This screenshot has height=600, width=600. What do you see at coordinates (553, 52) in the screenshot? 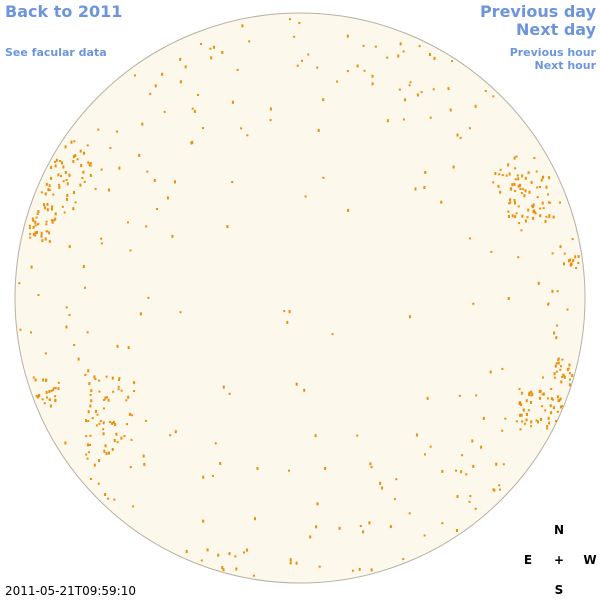
I see `previous-hour-link: Previous hour` at bounding box center [553, 52].